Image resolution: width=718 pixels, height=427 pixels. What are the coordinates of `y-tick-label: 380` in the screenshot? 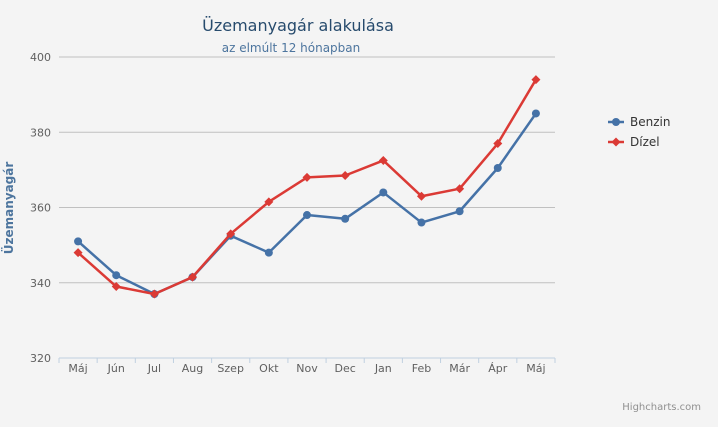 It's located at (40, 132).